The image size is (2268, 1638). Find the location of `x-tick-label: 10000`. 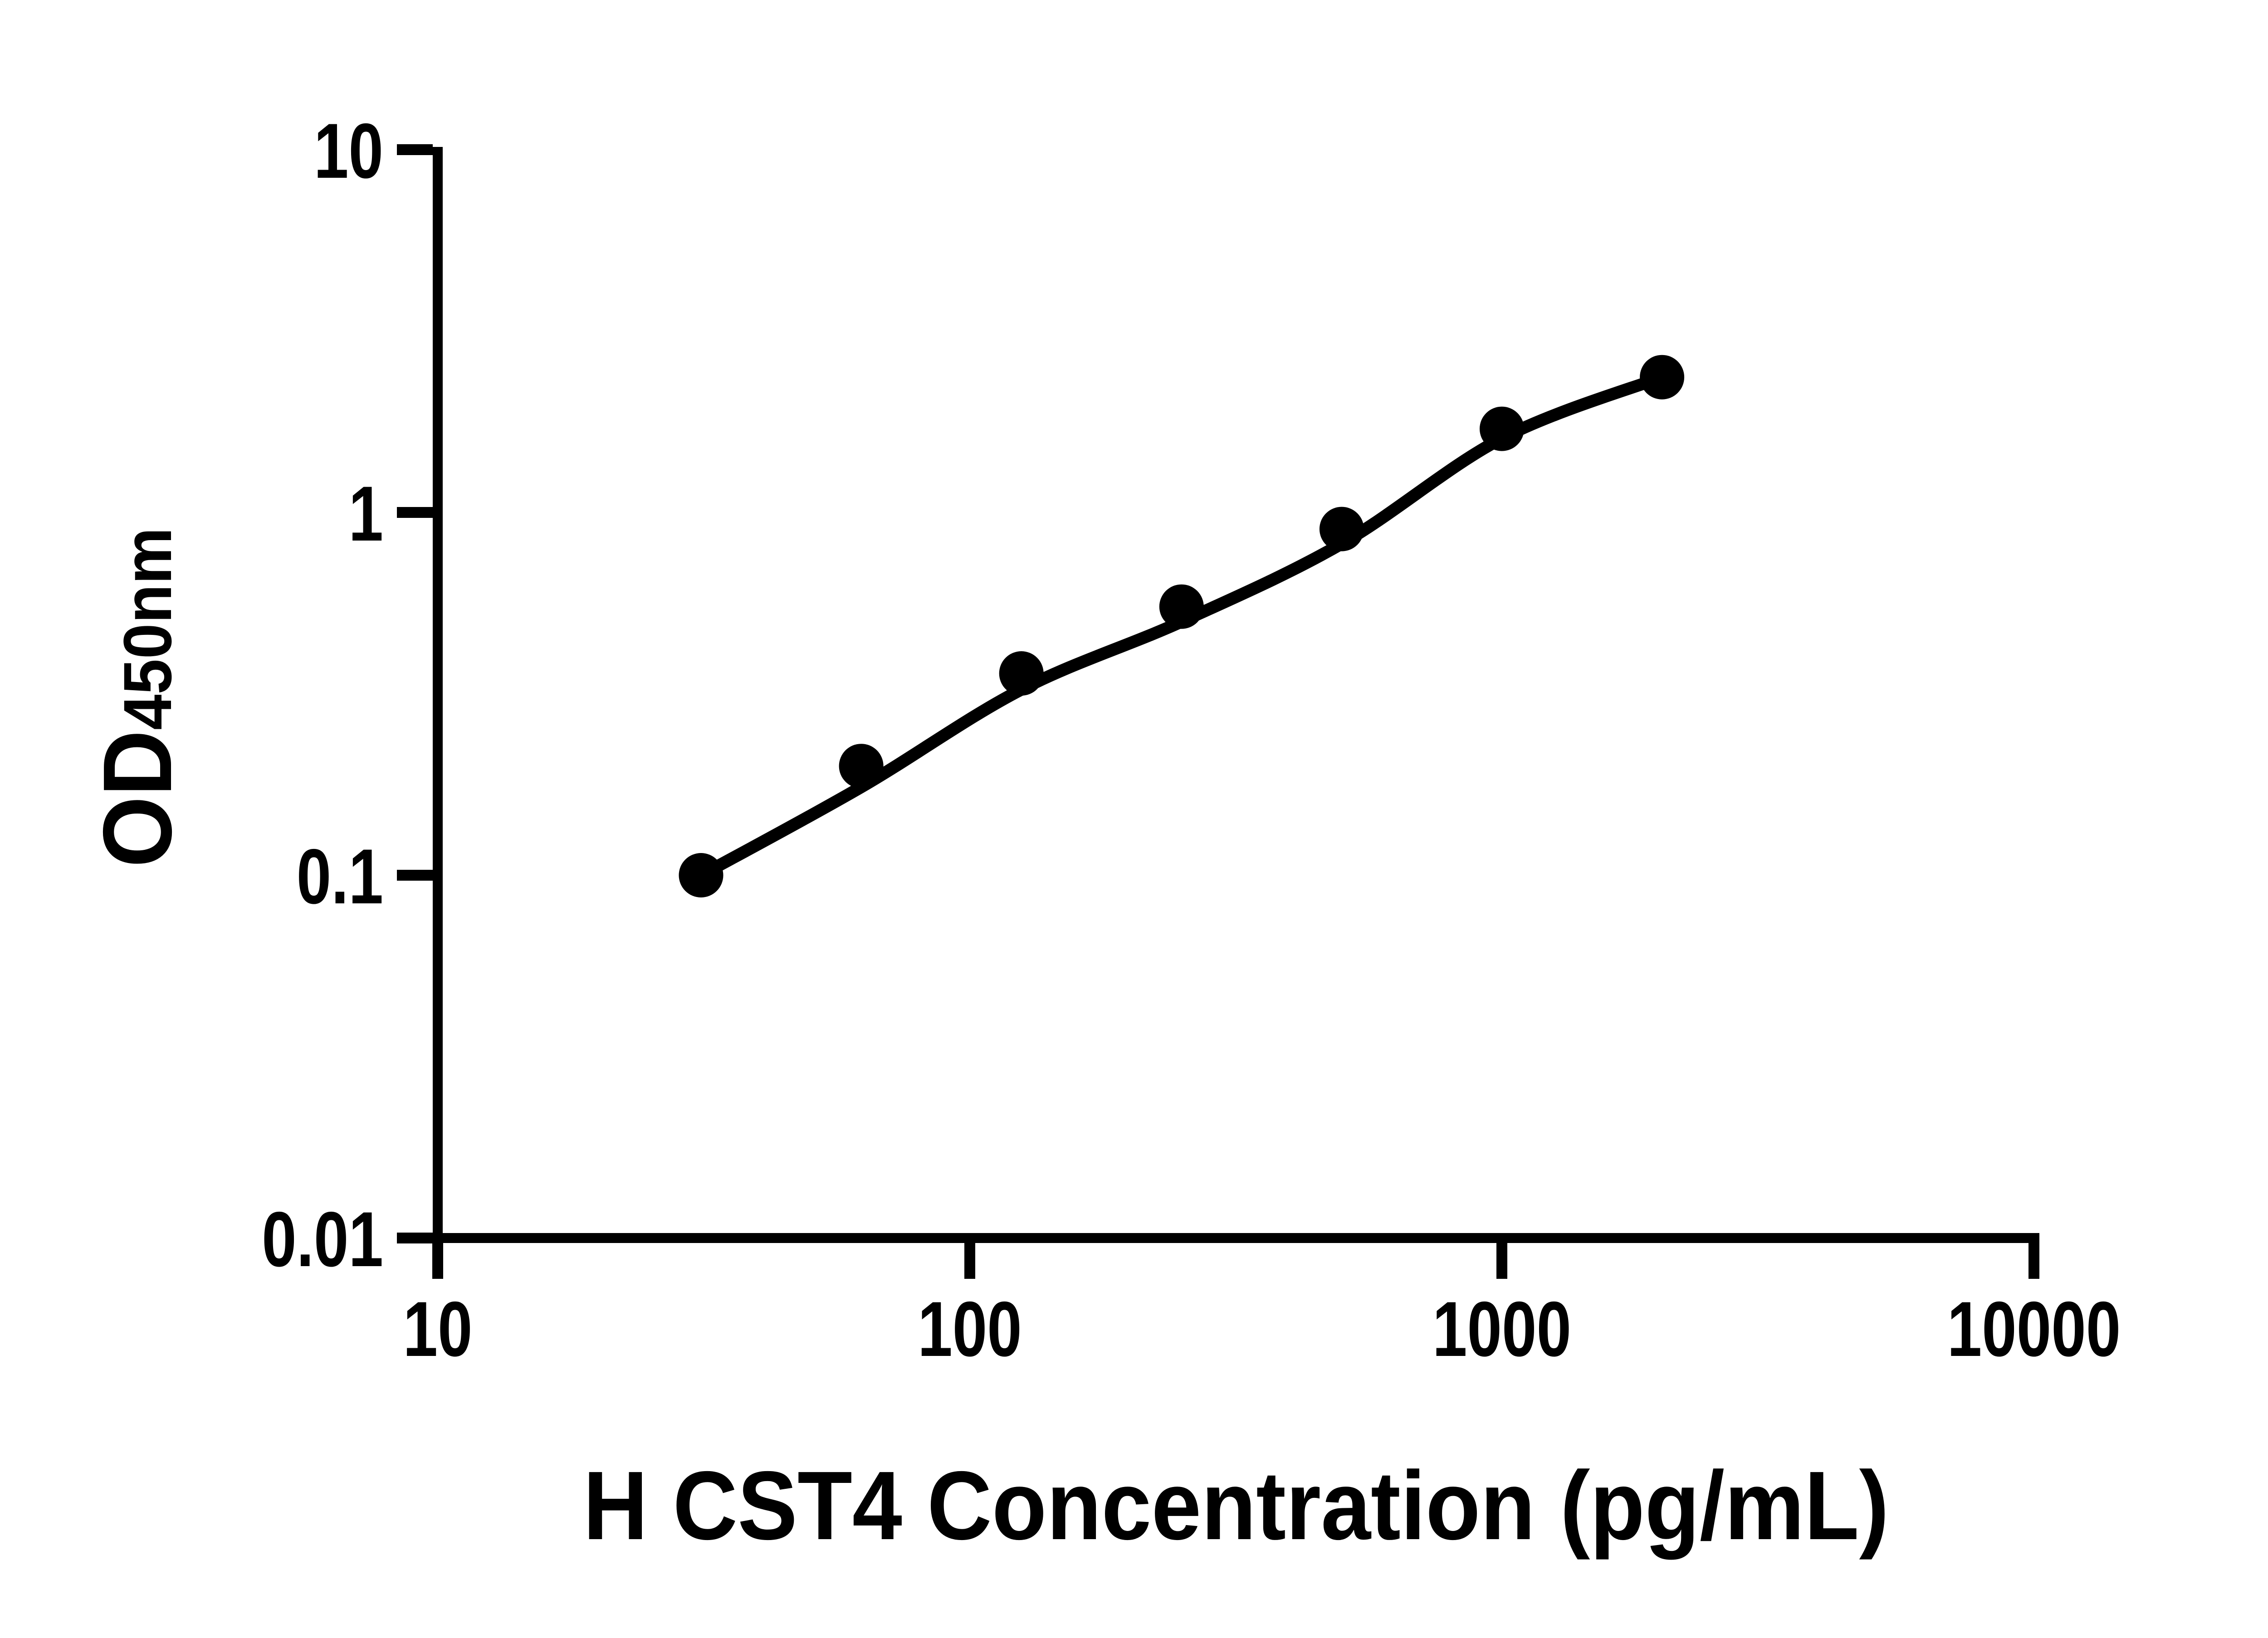

x-tick-label: 10000 is located at coordinates (2034, 1329).